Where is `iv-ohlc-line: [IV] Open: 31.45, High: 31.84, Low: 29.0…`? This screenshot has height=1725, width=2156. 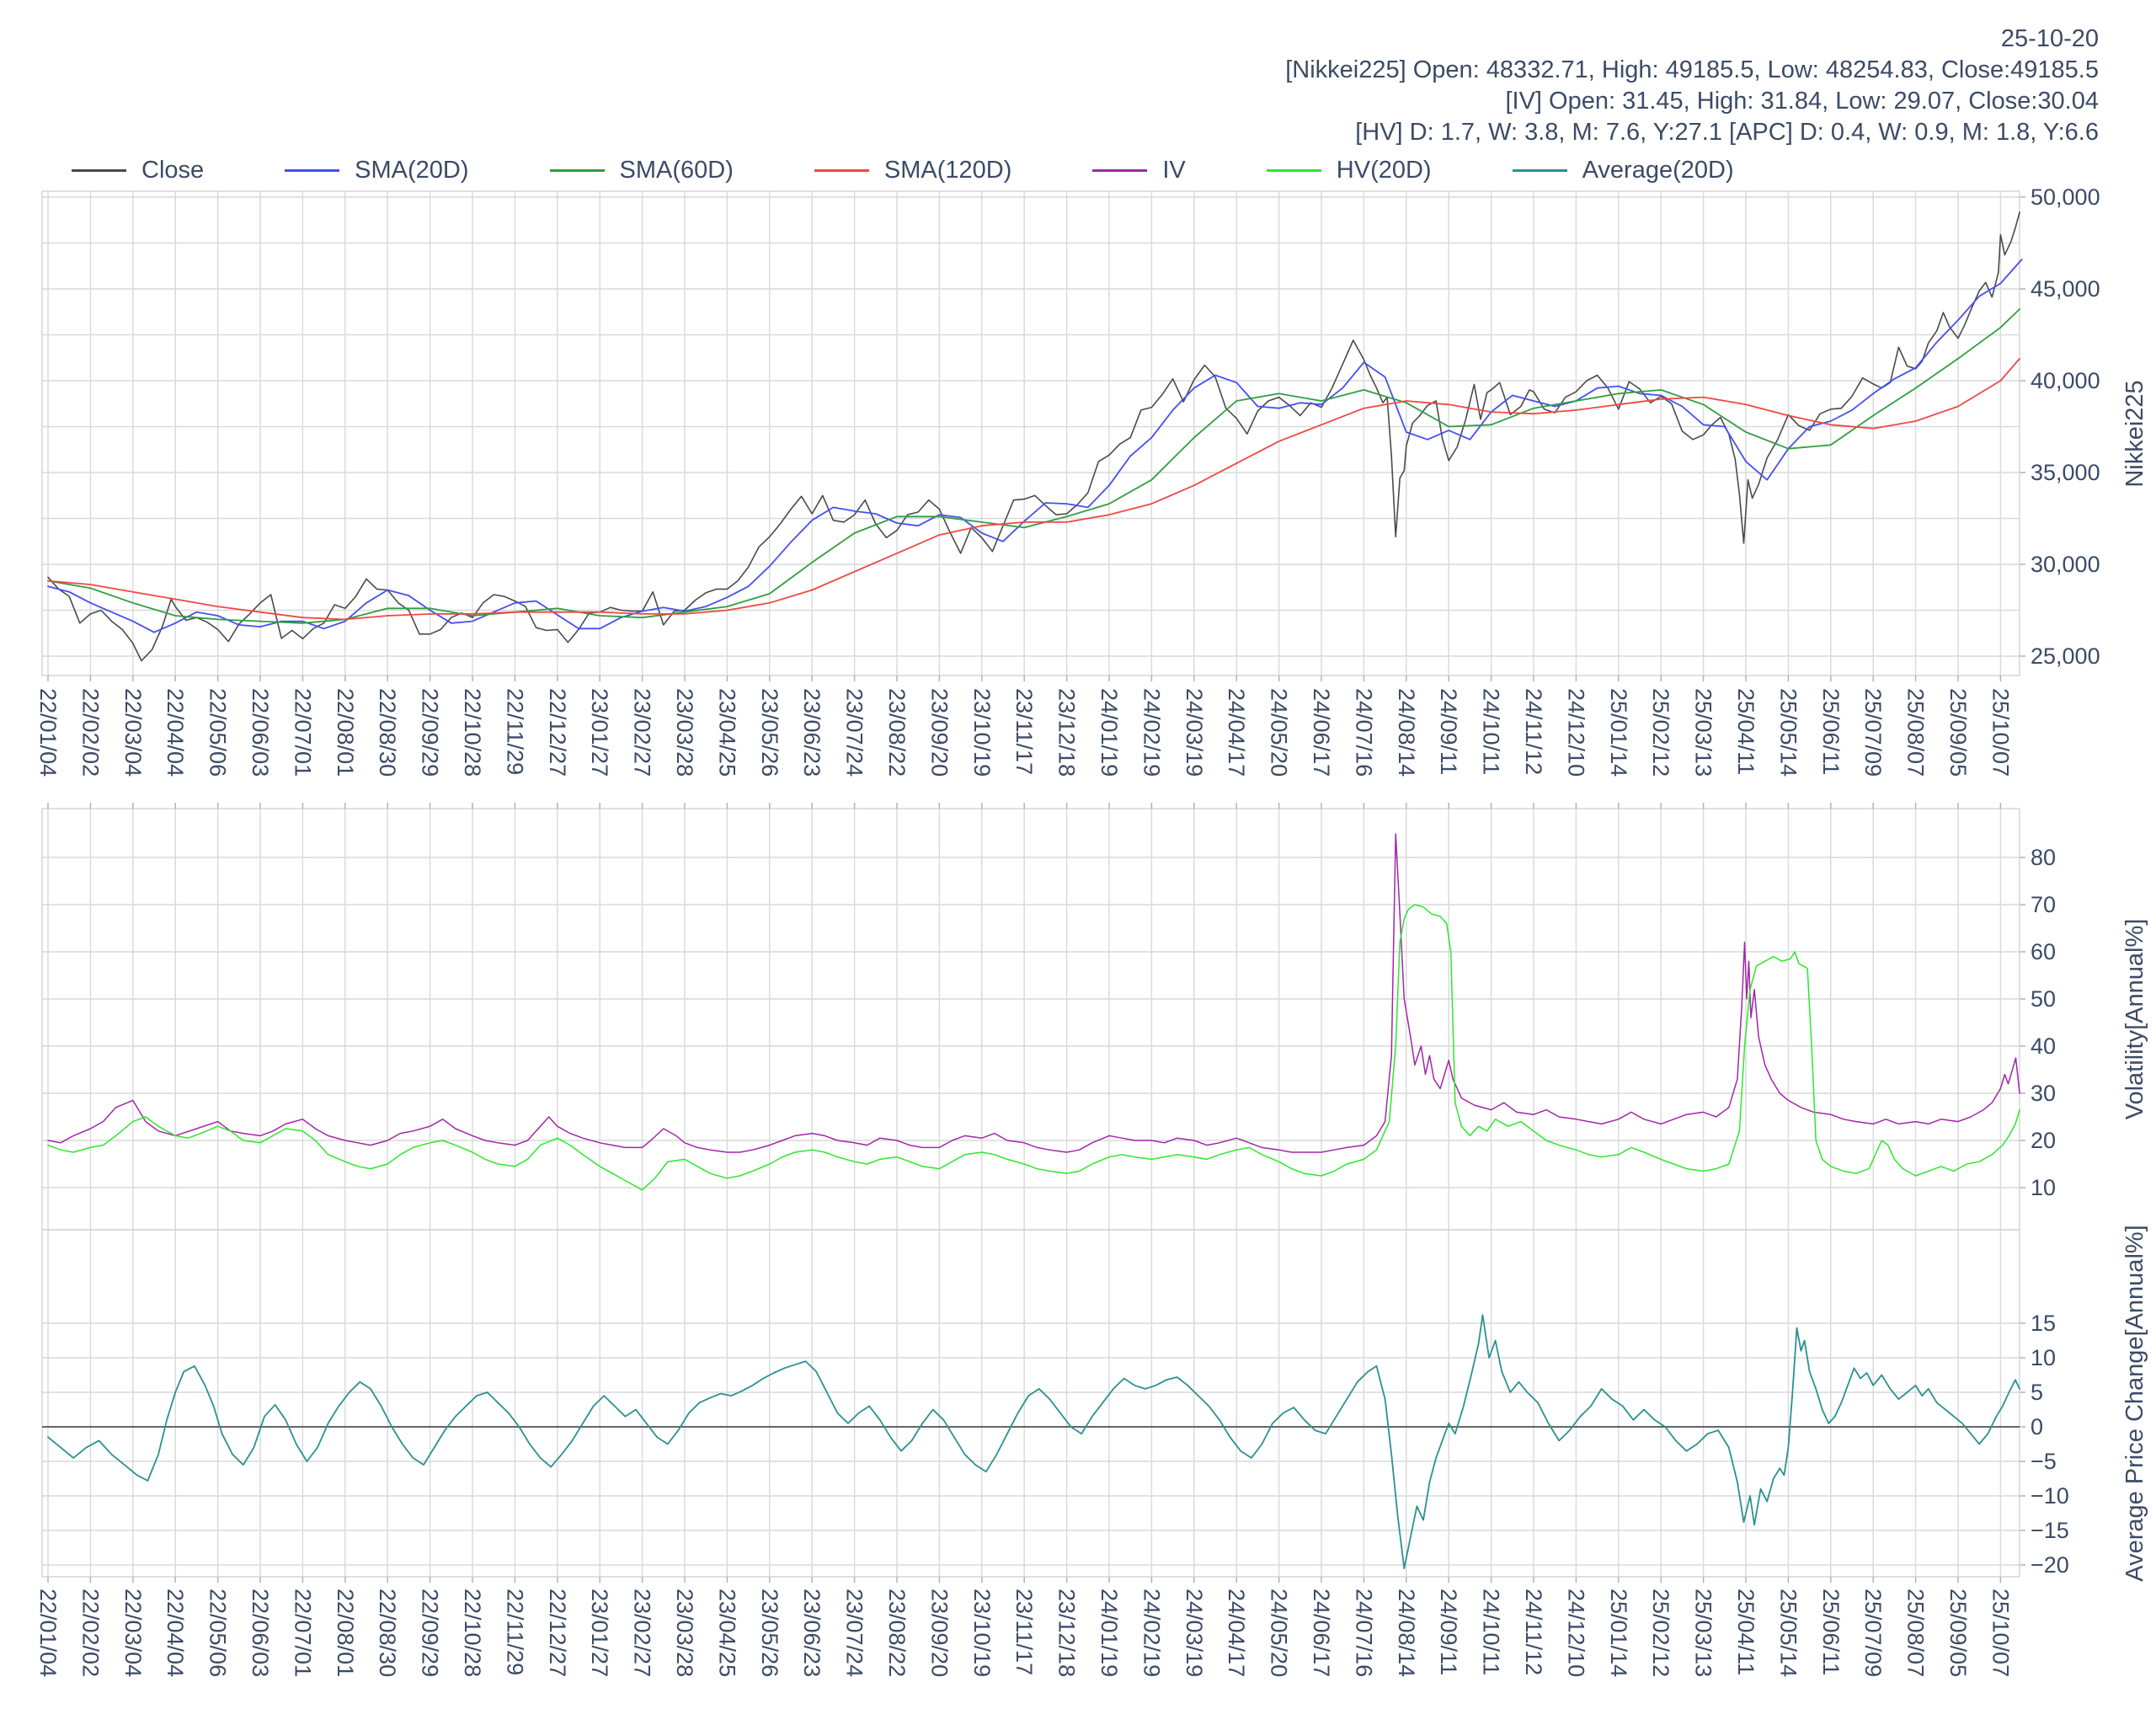 iv-ohlc-line: [IV] Open: 31.45, High: 31.84, Low: 29.0… is located at coordinates (1802, 101).